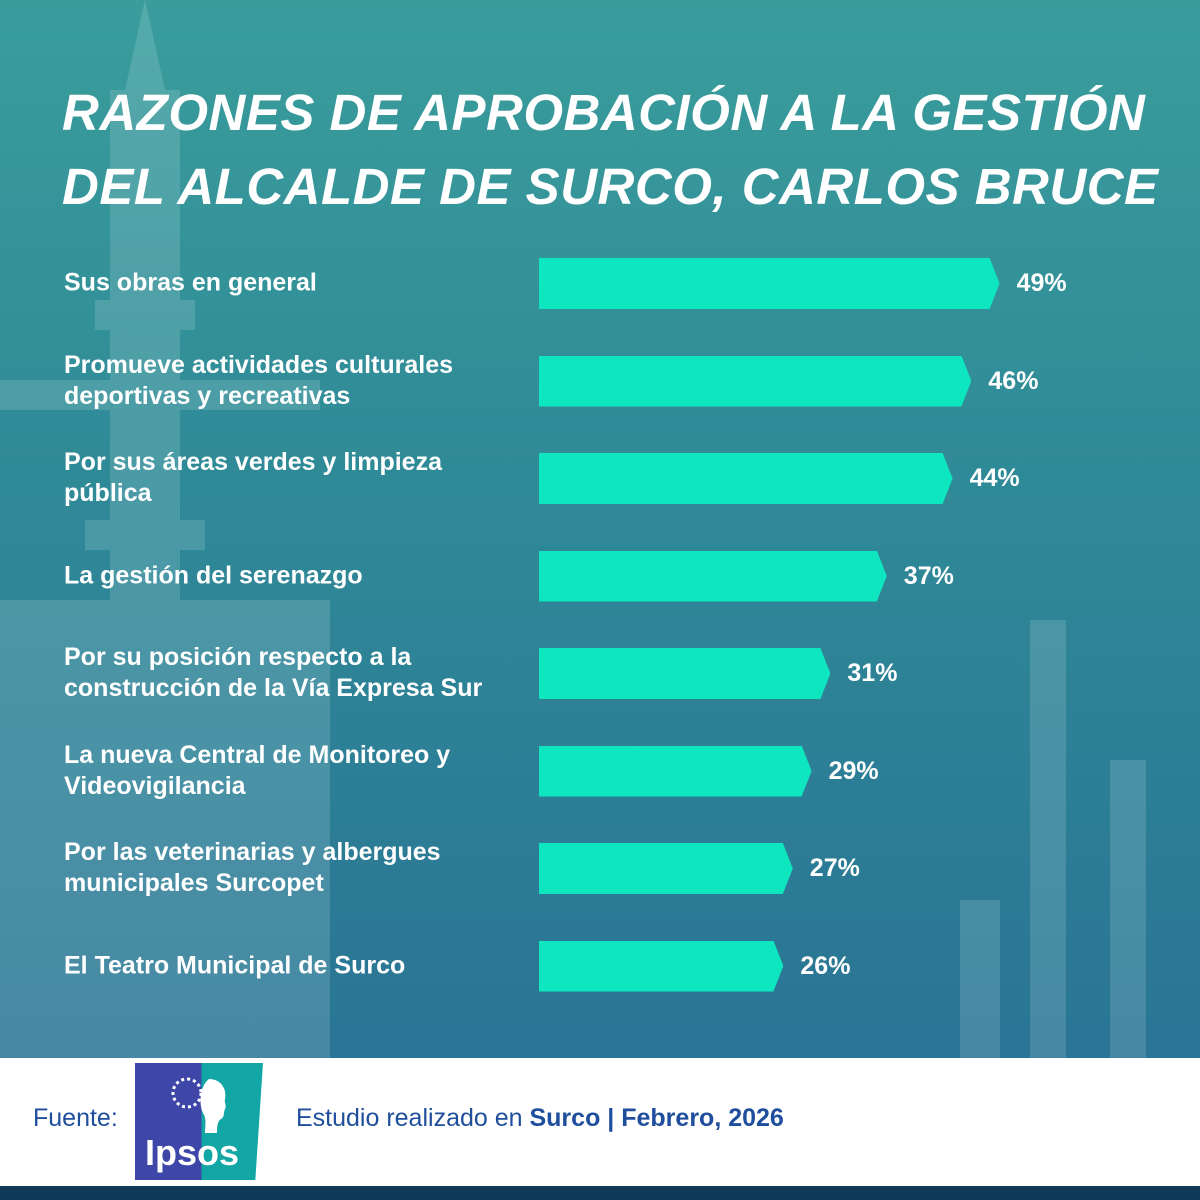 Image resolution: width=1200 pixels, height=1200 pixels. What do you see at coordinates (702, 1118) in the screenshot?
I see `study-date: Febrero, 2026` at bounding box center [702, 1118].